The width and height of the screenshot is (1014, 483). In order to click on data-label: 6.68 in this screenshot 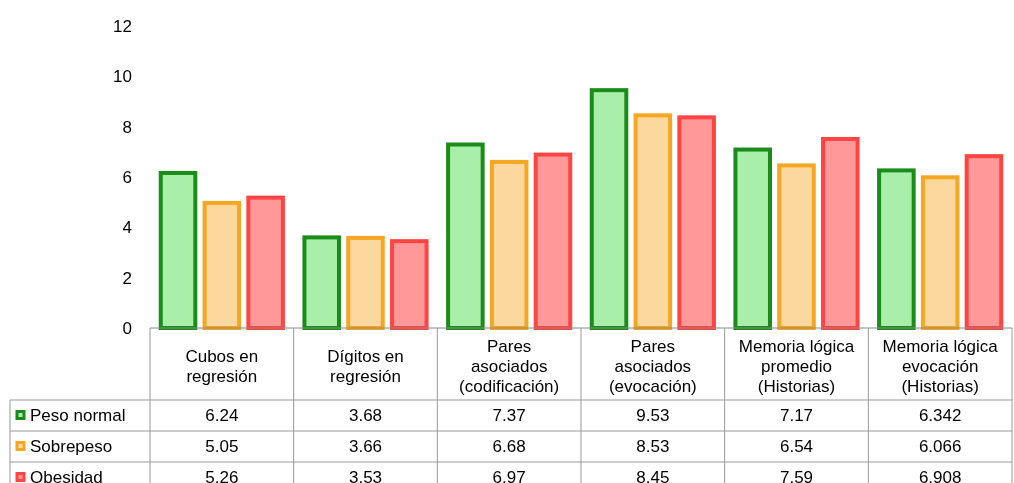, I will do `click(509, 447)`.